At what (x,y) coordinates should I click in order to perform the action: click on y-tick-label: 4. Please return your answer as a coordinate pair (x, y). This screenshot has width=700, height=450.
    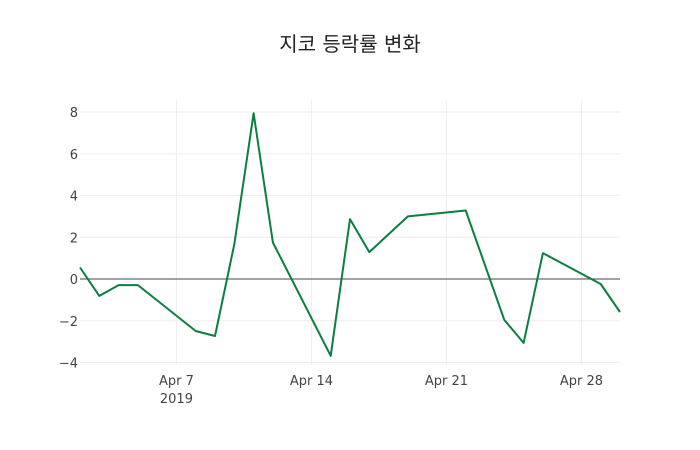
    Looking at the image, I should click on (74, 197).